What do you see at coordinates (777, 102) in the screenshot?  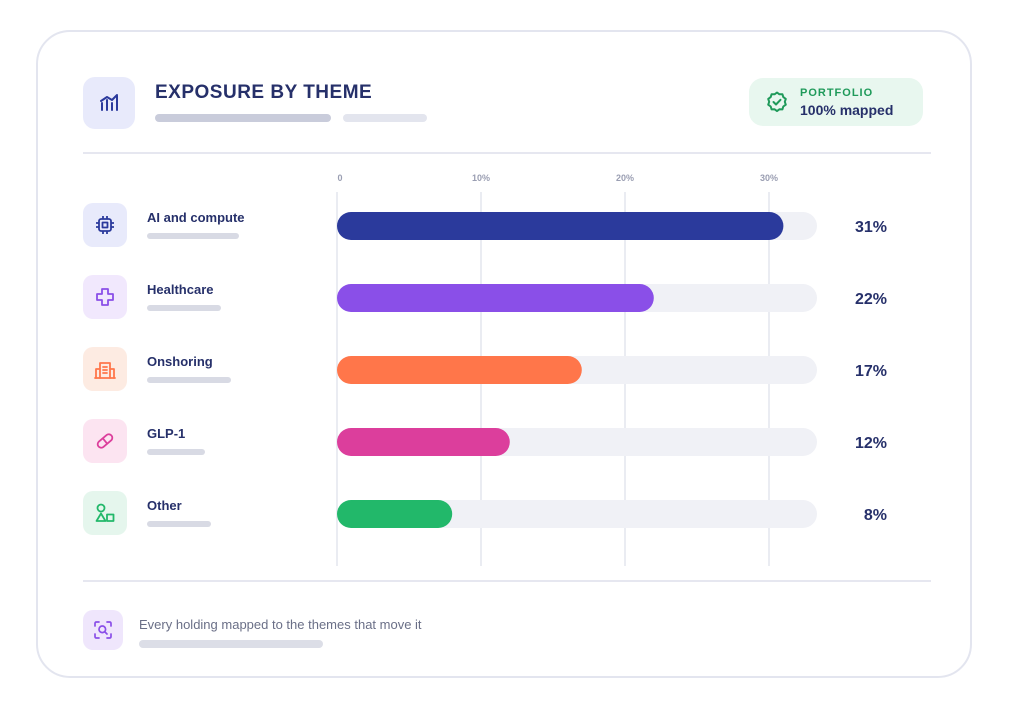 I see `check-badge-icon` at bounding box center [777, 102].